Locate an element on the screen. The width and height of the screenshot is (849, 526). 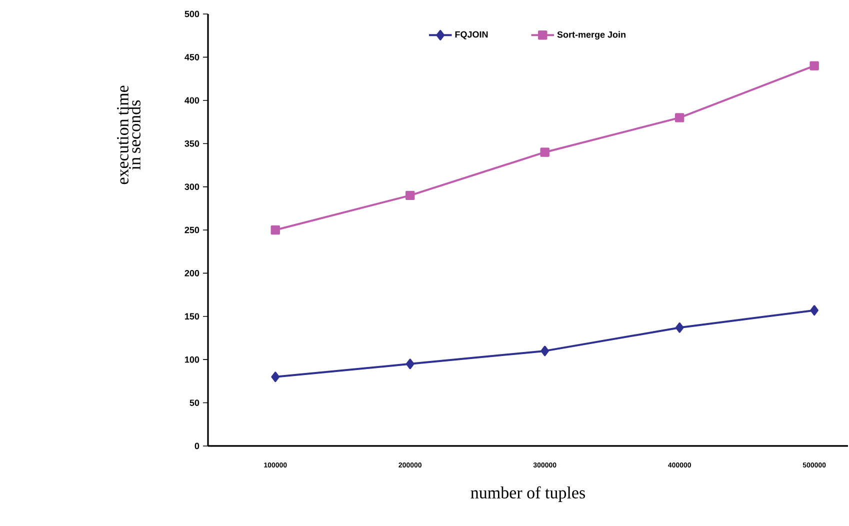
y-tick-label: 200 is located at coordinates (192, 273).